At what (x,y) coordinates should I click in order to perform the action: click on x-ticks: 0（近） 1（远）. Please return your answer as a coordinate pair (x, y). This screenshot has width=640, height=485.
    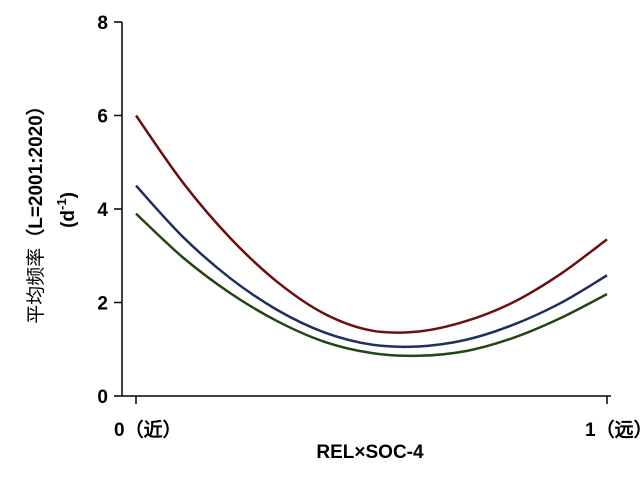
    Looking at the image, I should click on (377, 418).